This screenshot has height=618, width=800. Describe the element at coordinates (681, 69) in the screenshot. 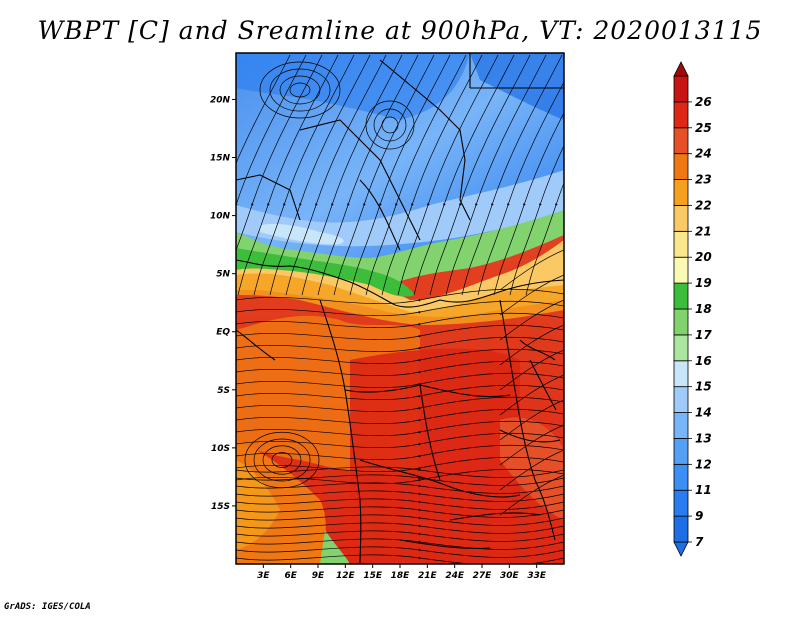

I see `colorbar-top-triangle` at that location.